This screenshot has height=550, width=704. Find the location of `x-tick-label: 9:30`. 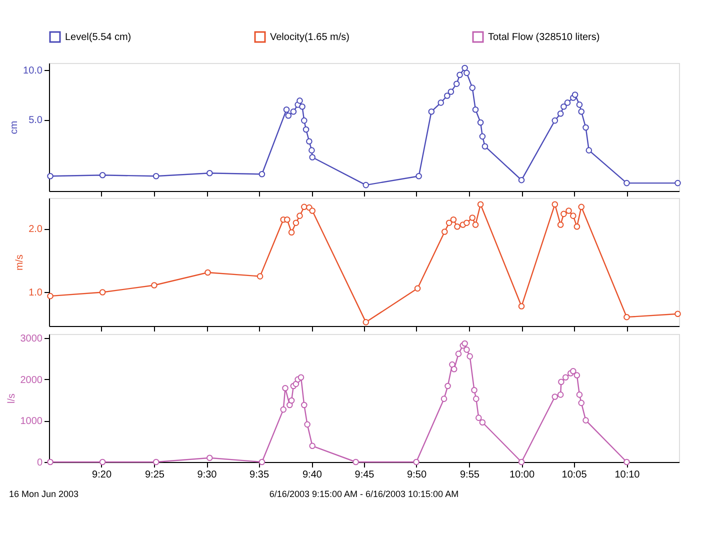

x-tick-label: 9:30 is located at coordinates (207, 475).